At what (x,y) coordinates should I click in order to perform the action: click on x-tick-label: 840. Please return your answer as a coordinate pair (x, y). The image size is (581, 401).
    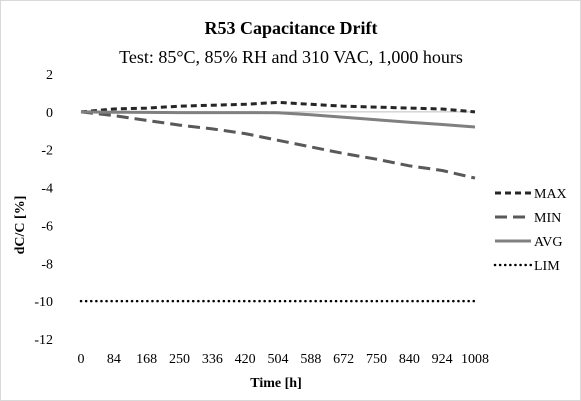
    Looking at the image, I should click on (409, 359).